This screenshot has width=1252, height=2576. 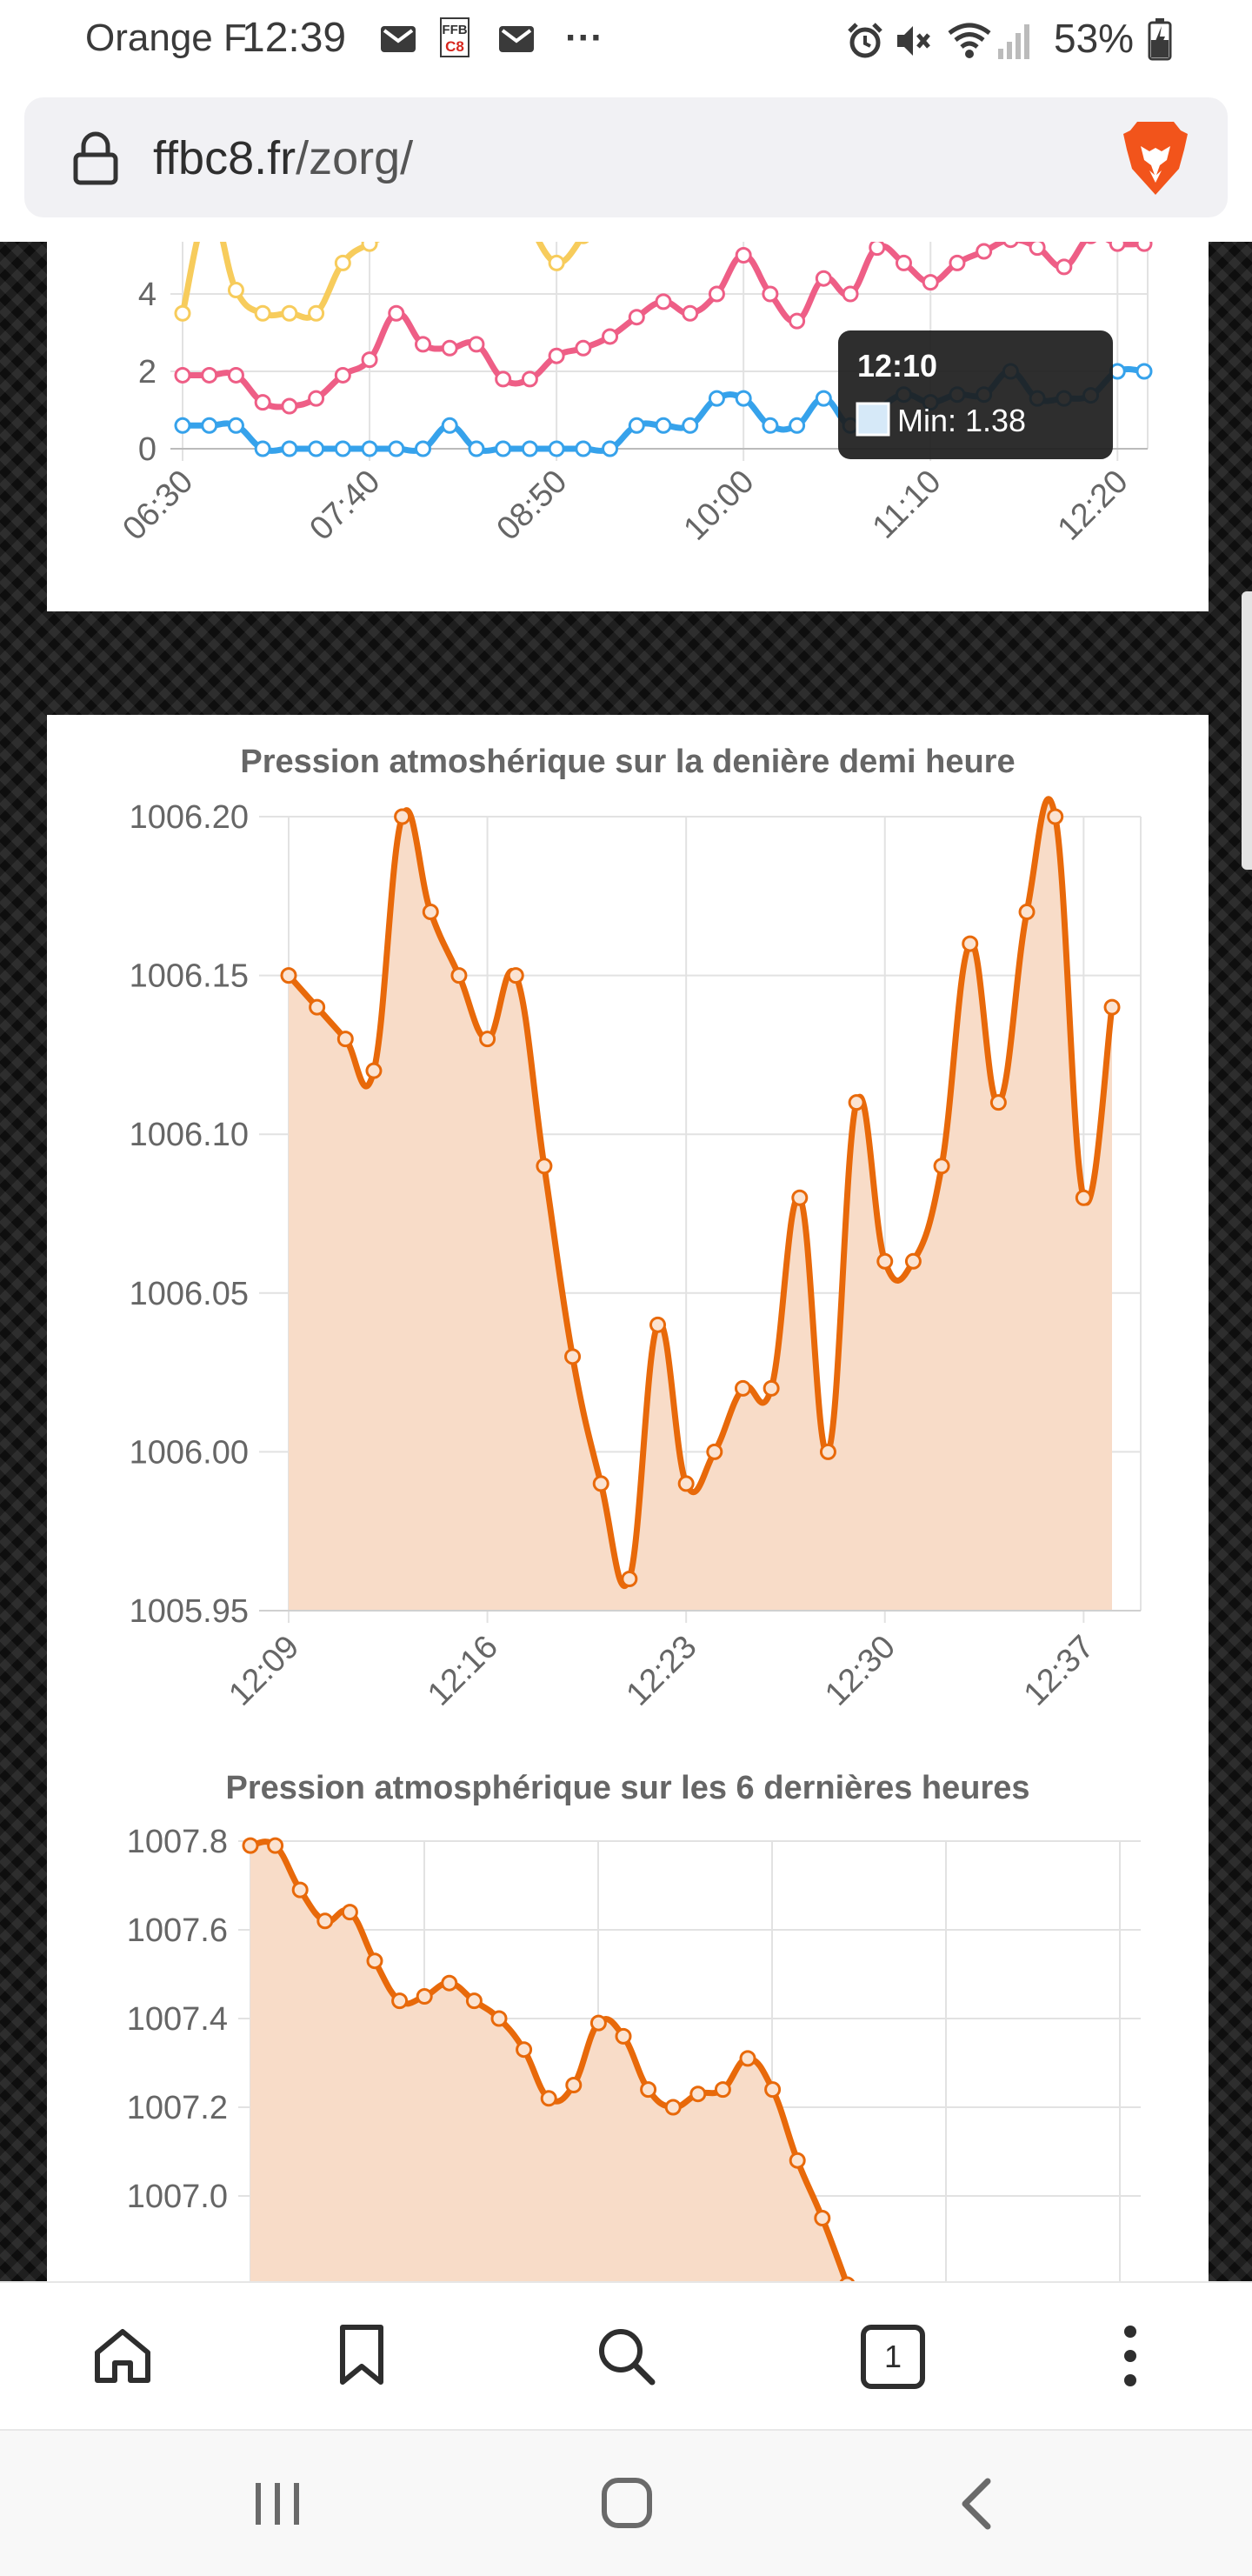 What do you see at coordinates (719, 506) in the screenshot?
I see `x-tick-label: 10:00` at bounding box center [719, 506].